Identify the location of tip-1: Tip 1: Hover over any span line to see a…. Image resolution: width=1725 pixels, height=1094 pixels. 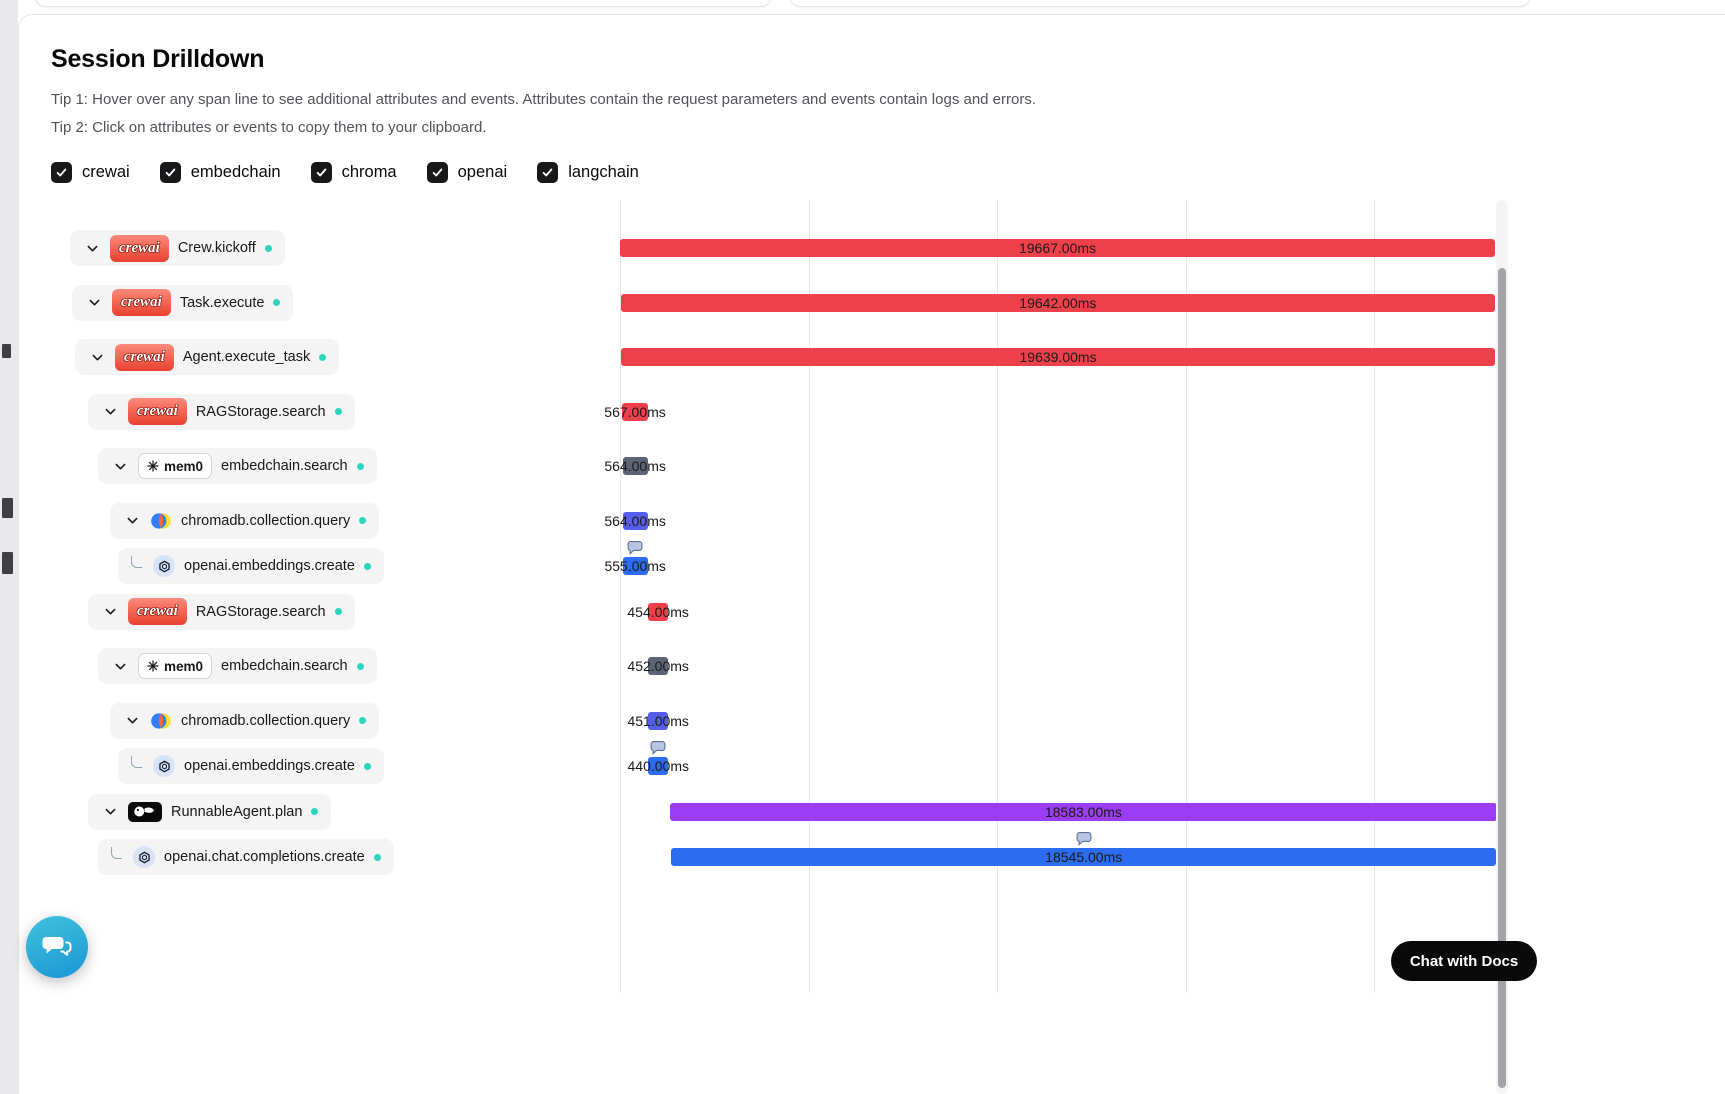
(544, 99).